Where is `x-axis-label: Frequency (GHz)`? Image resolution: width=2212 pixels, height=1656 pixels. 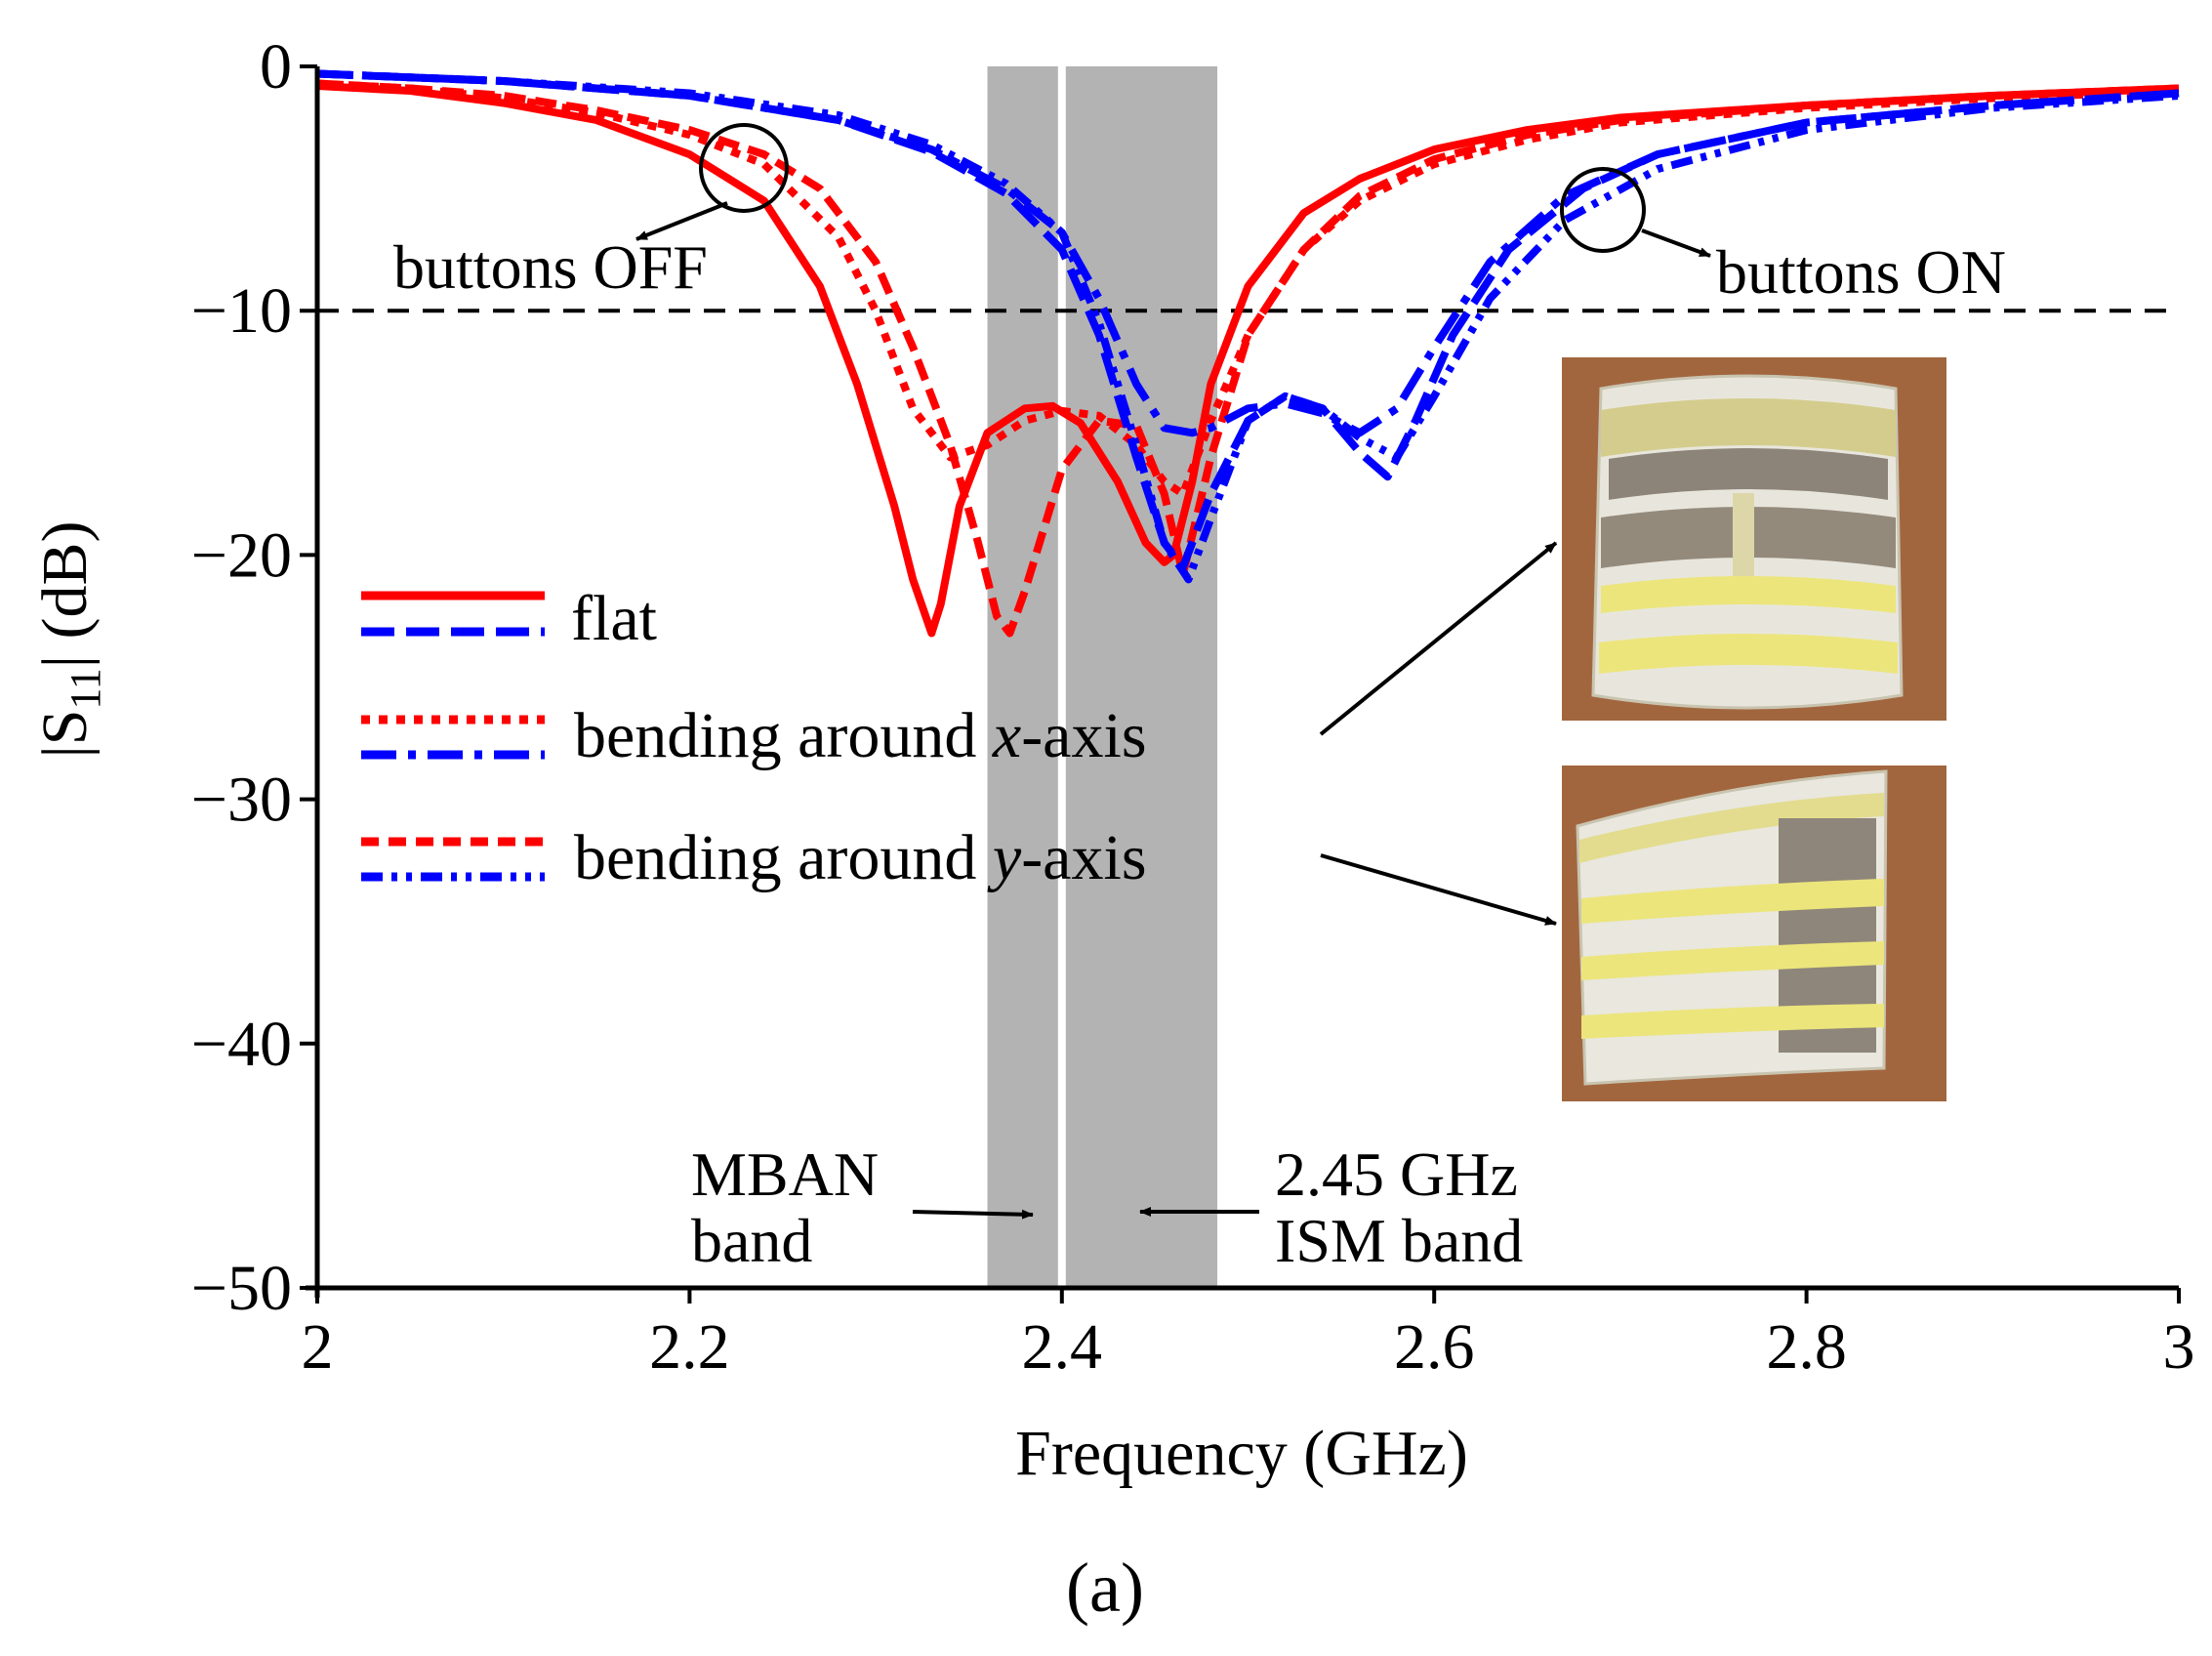 x-axis-label: Frequency (GHz) is located at coordinates (1241, 1453).